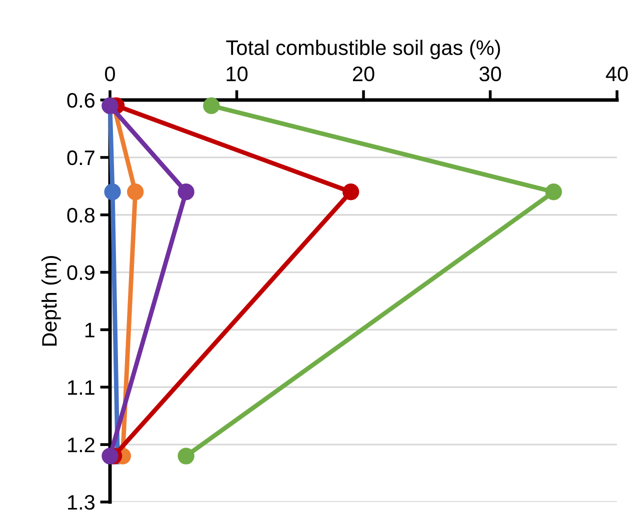 The width and height of the screenshot is (633, 516). Describe the element at coordinates (80, 158) in the screenshot. I see `y-tick-label: 0.7` at that location.